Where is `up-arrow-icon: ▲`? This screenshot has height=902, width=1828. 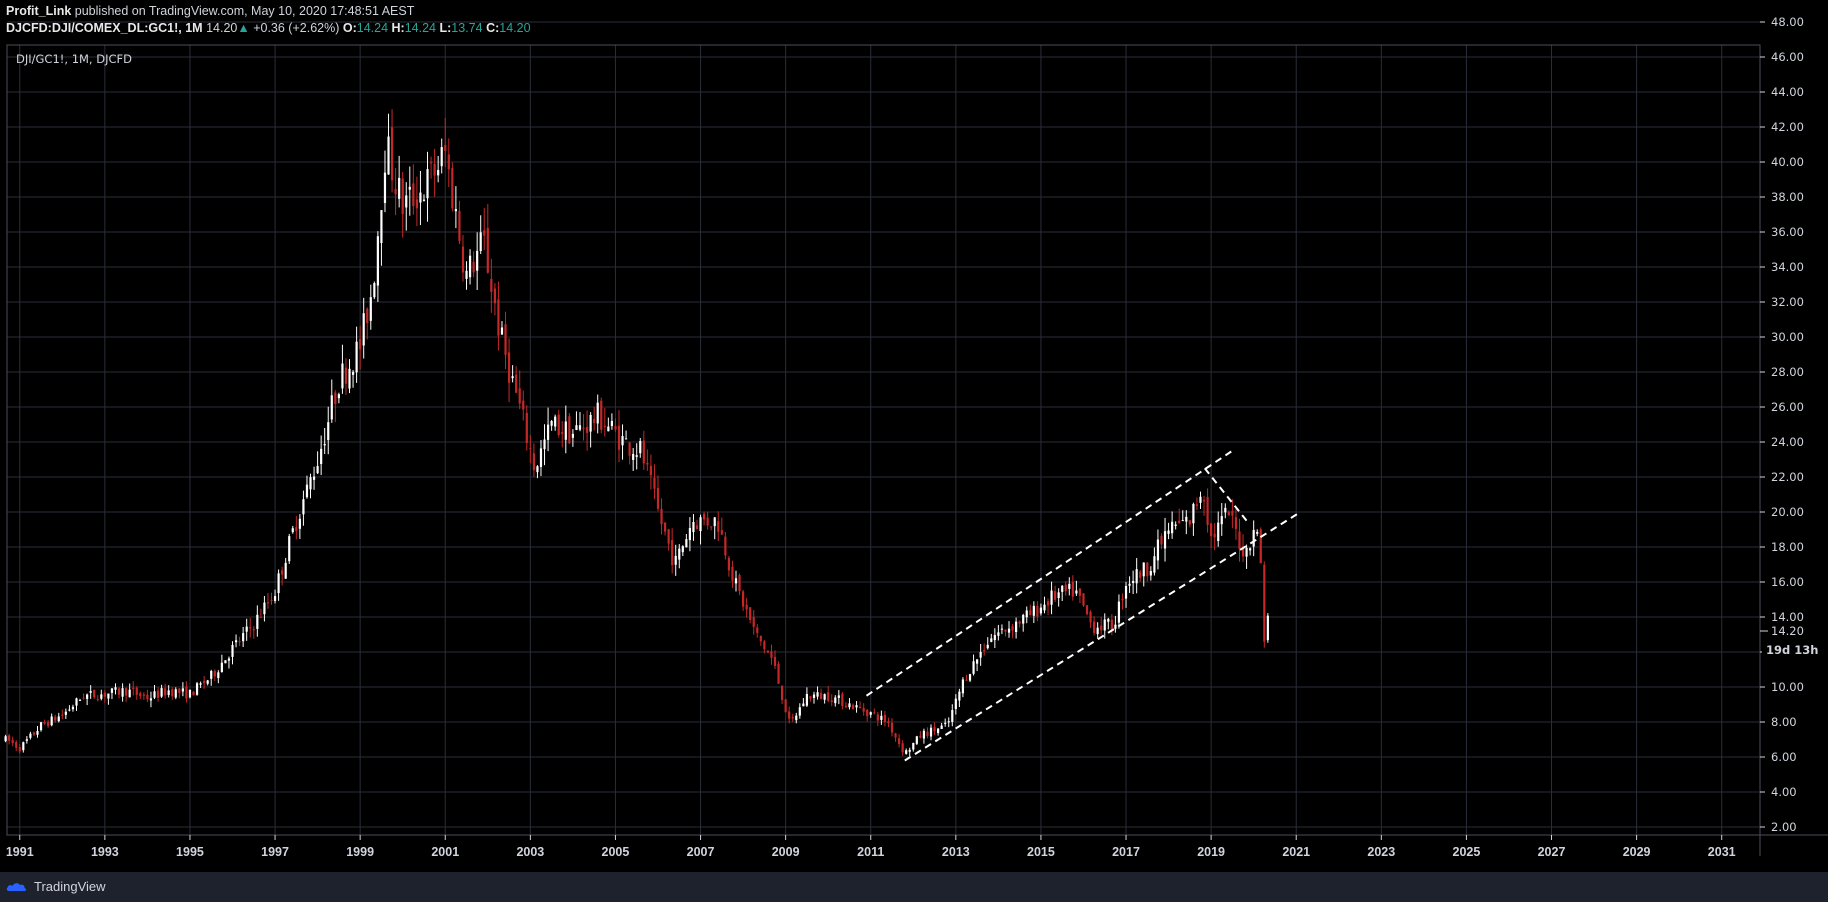
up-arrow-icon: ▲ is located at coordinates (243, 28).